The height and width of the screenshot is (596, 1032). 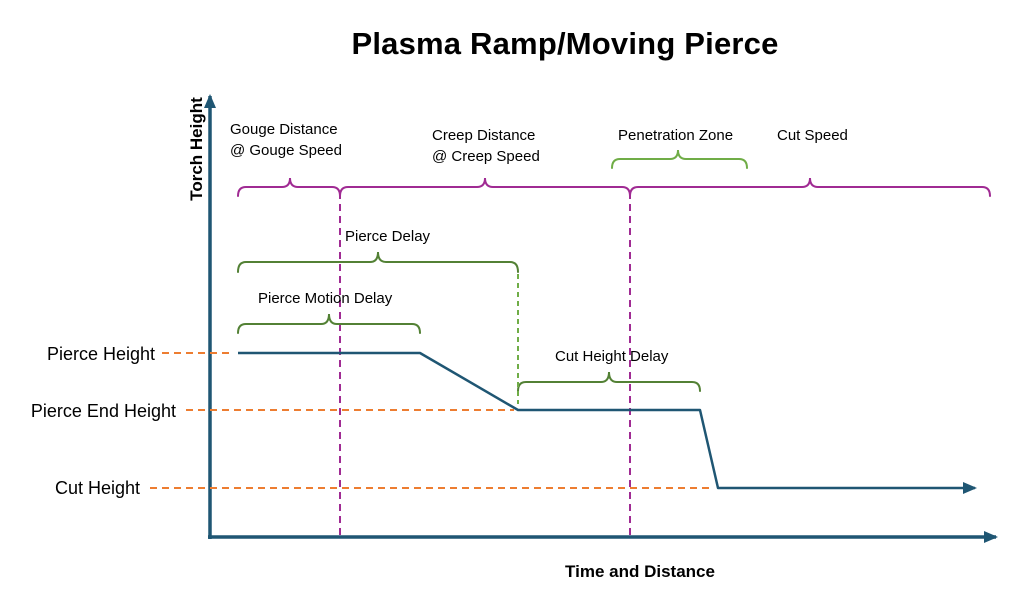 What do you see at coordinates (565, 43) in the screenshot?
I see `page-title: Plasma Ramp/Moving Pierce` at bounding box center [565, 43].